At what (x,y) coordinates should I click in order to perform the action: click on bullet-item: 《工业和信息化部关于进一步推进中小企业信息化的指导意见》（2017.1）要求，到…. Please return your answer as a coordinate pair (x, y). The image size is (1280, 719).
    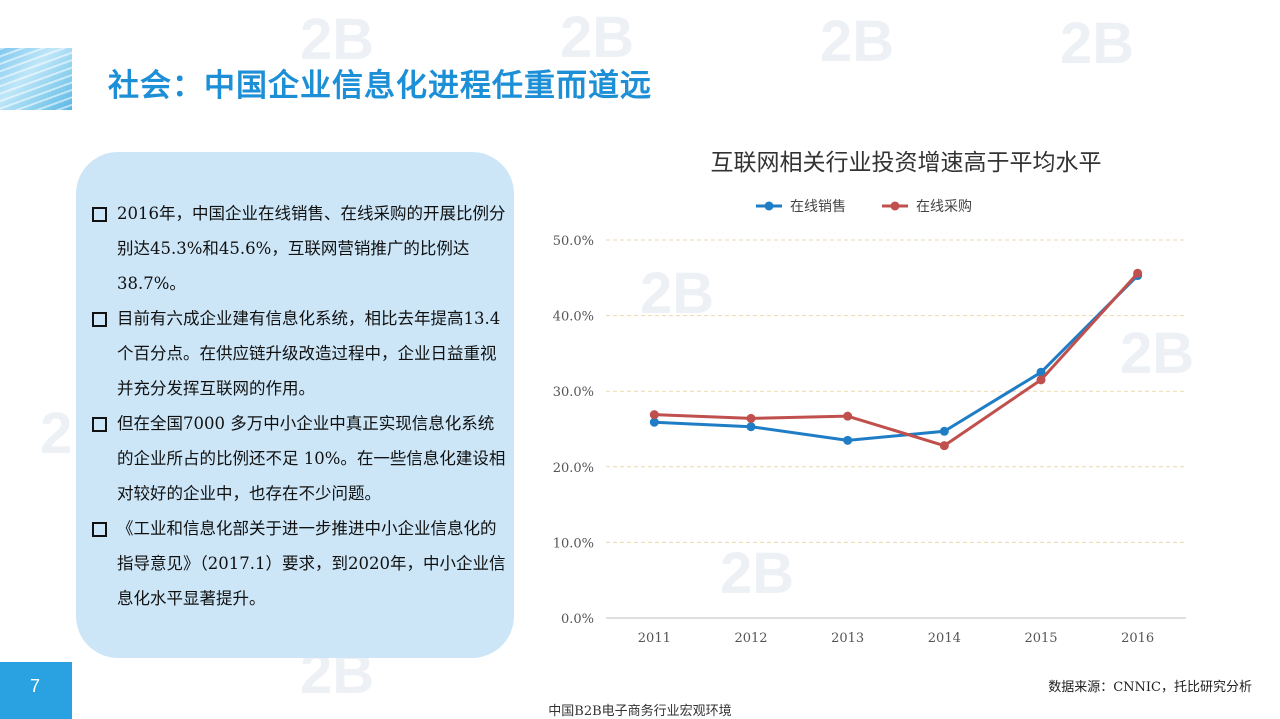
    Looking at the image, I should click on (300, 563).